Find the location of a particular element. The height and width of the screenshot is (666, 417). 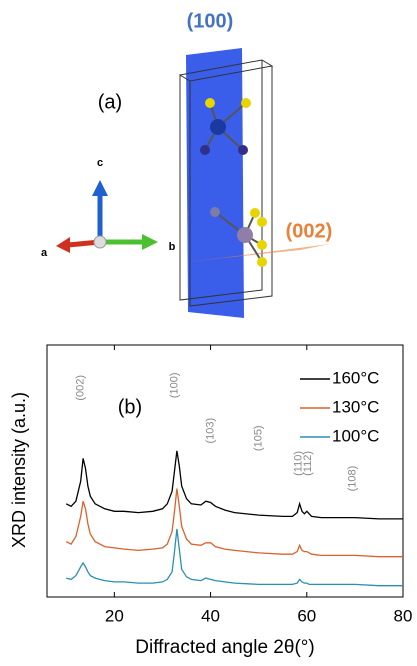

peak-label: (100) is located at coordinates (174, 385).